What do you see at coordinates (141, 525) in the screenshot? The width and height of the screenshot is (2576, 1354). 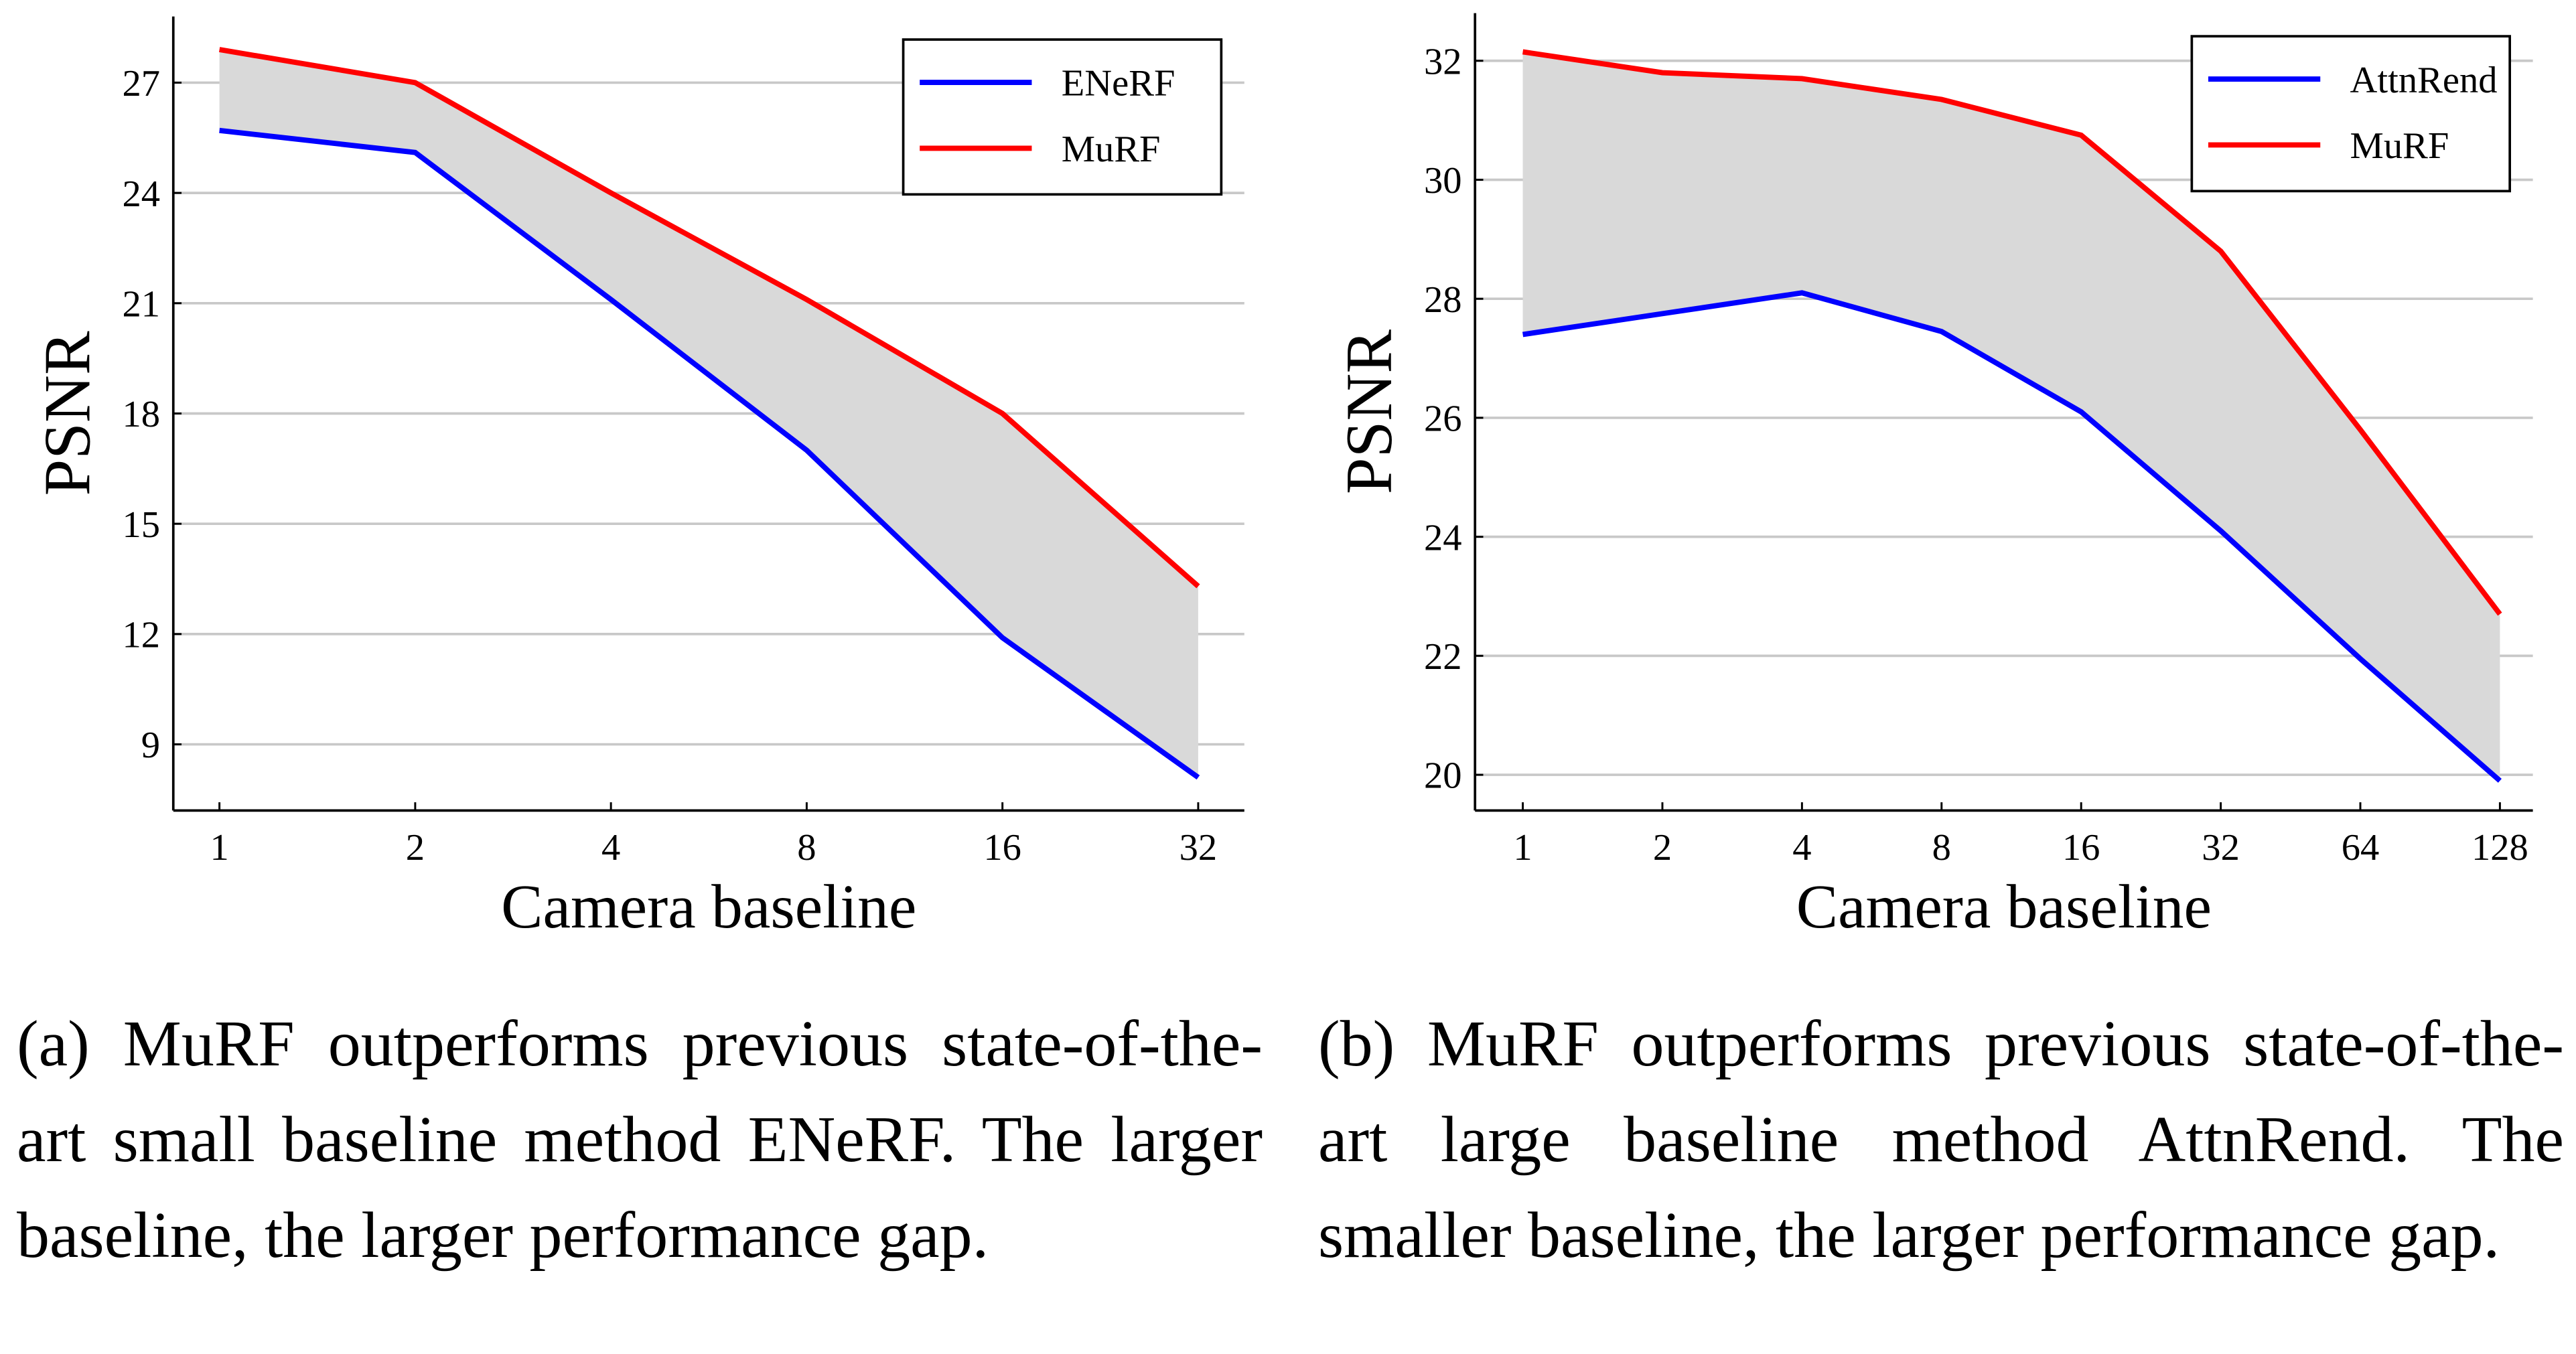 I see `y-tick-label: 15` at bounding box center [141, 525].